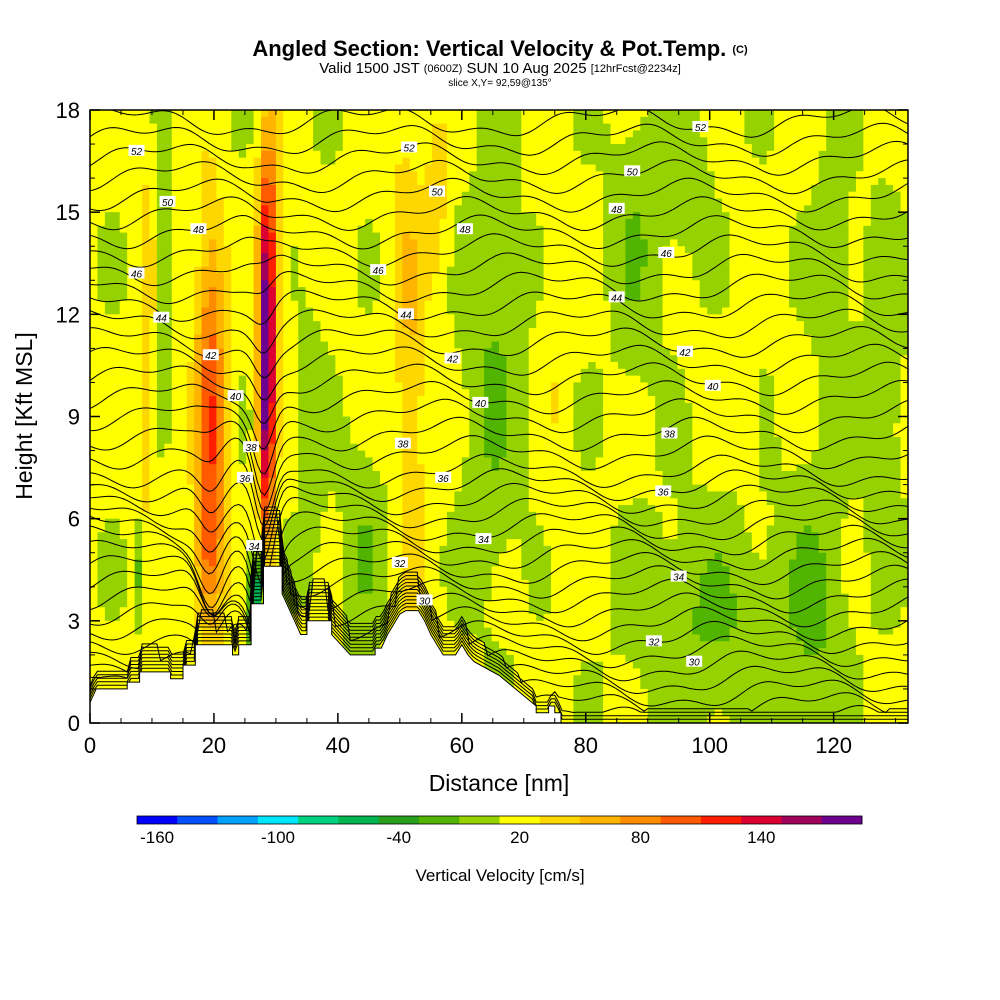  What do you see at coordinates (499, 783) in the screenshot?
I see `x-axis-title: Distance [nm]` at bounding box center [499, 783].